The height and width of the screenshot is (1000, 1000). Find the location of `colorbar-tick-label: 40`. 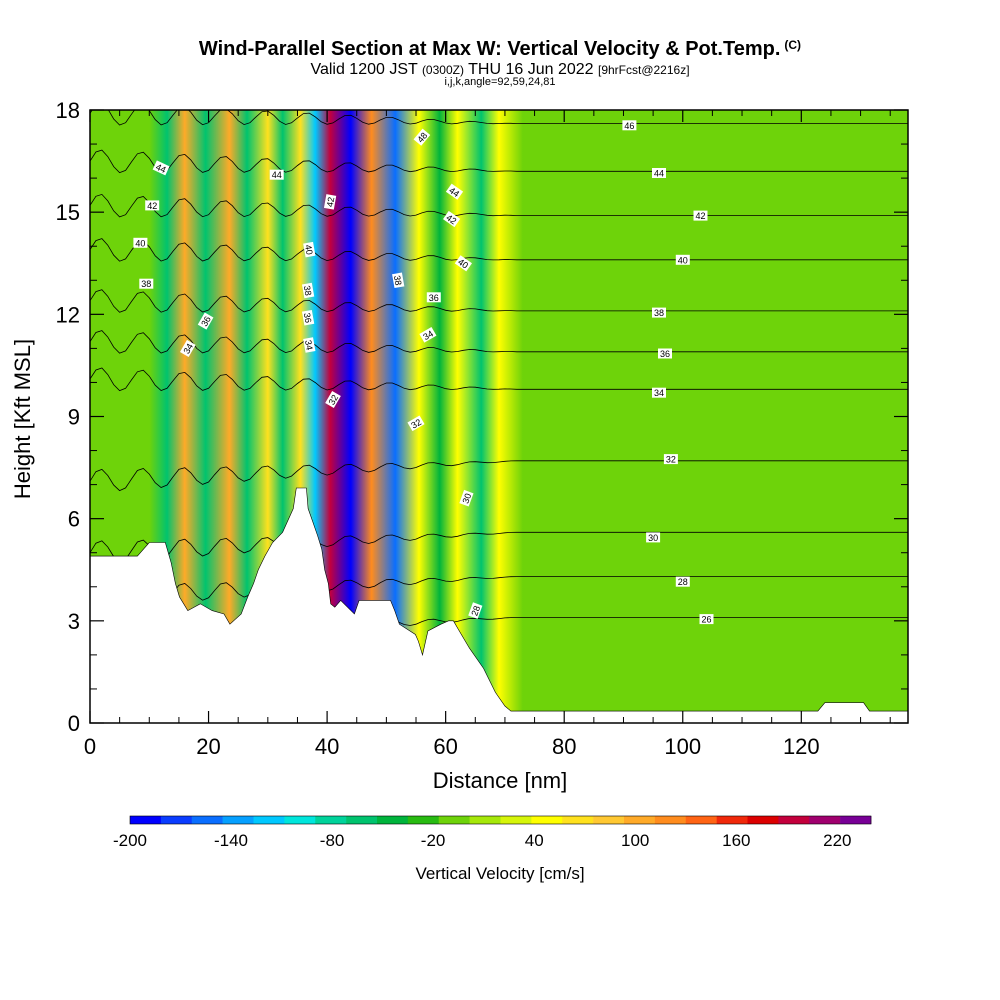

colorbar-tick-label: 40 is located at coordinates (534, 840).